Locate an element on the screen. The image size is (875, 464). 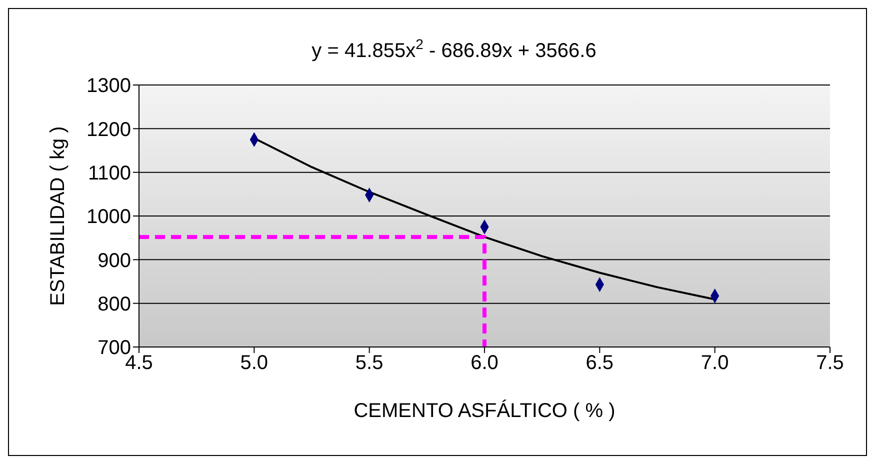
x-tick-label: 6.0 is located at coordinates (484, 363).